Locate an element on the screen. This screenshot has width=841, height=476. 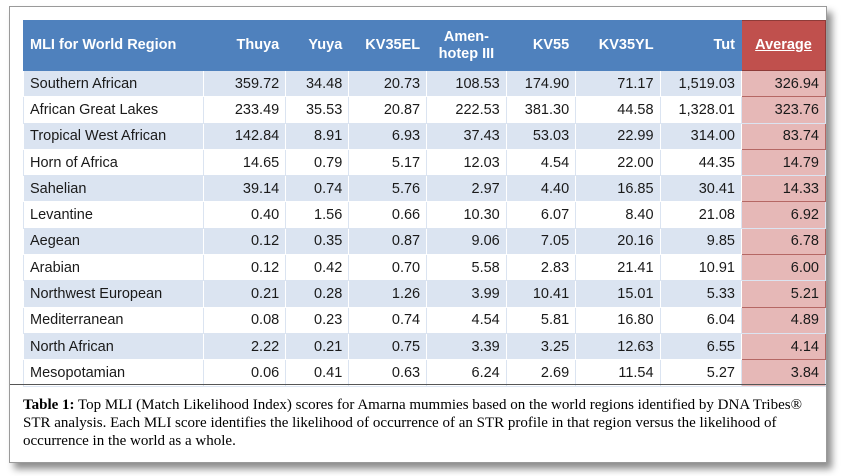
cell-kv35el: 20.73 is located at coordinates (388, 83).